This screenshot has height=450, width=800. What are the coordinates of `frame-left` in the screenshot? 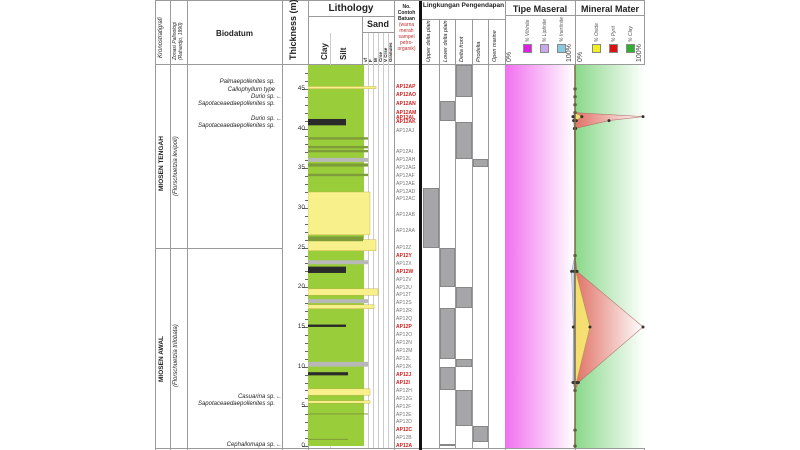 It's located at (155, 225).